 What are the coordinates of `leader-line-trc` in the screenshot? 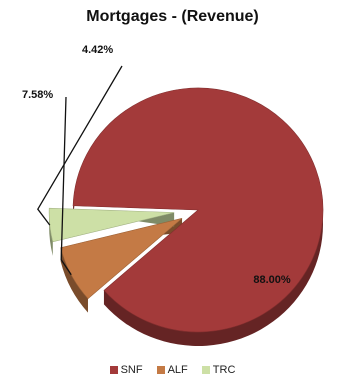 It's located at (80, 145).